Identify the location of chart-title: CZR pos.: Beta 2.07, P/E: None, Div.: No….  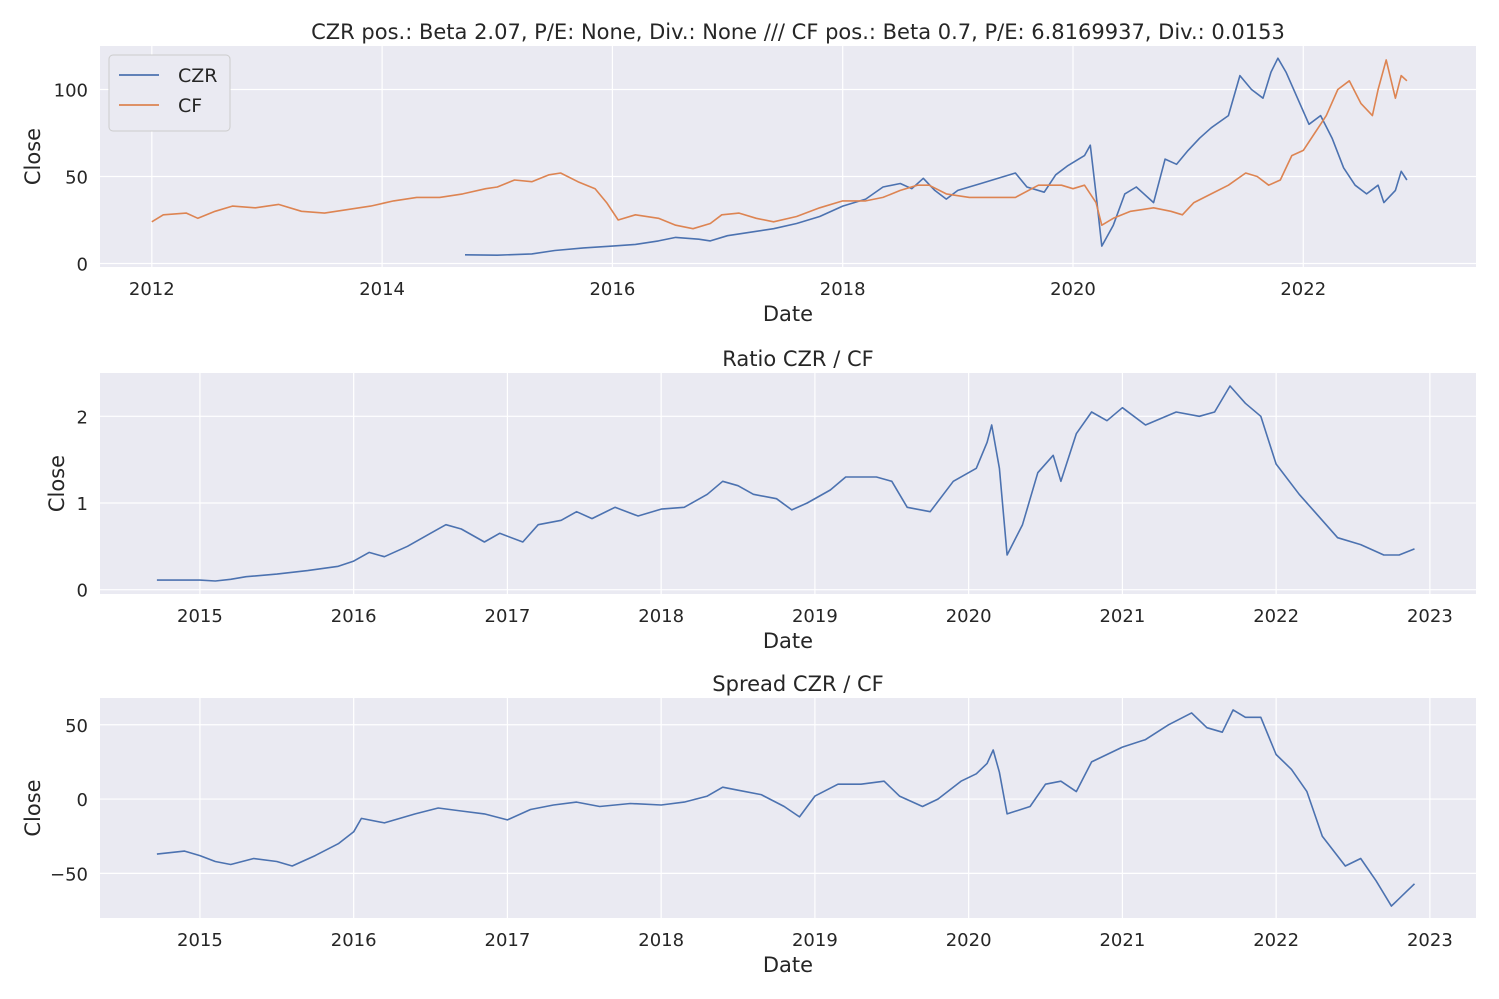
(798, 32).